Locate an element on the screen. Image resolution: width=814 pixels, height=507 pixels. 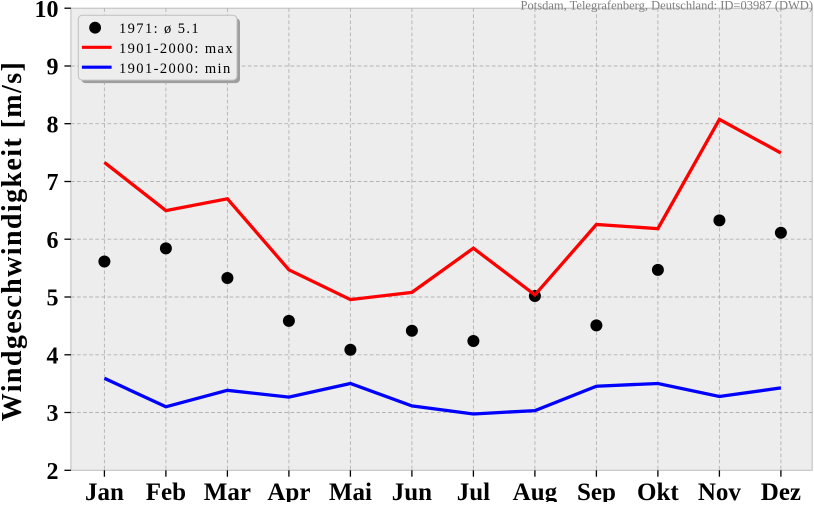
svg-text: Jul is located at coordinates (473, 490).